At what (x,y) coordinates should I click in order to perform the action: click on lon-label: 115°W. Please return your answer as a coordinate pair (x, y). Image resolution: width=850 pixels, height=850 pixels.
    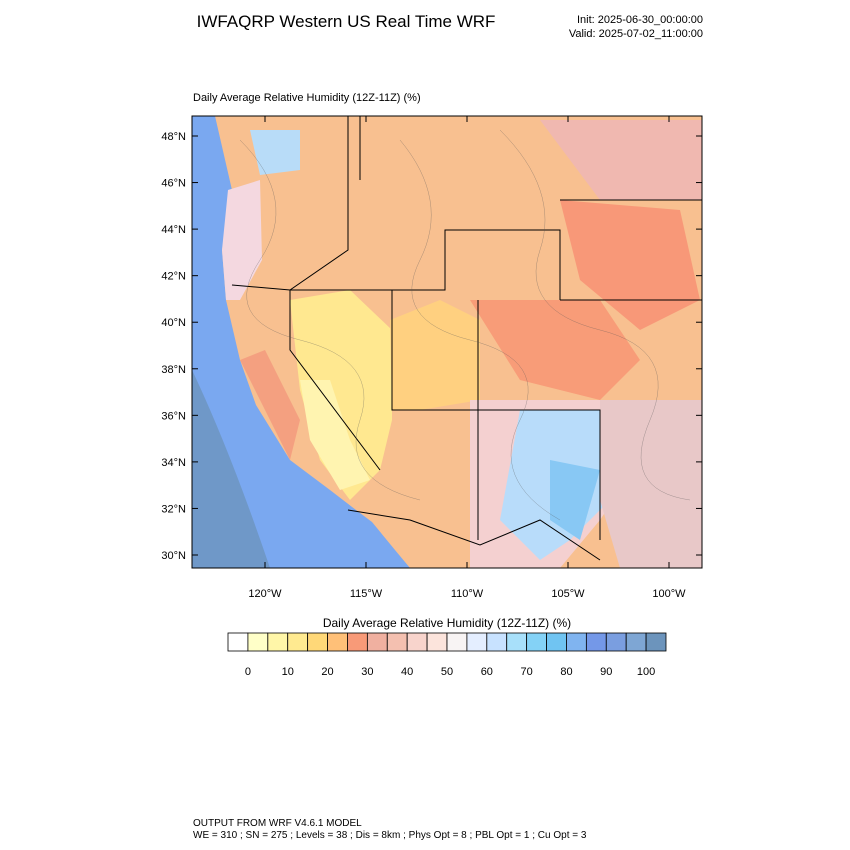
    Looking at the image, I should click on (366, 594).